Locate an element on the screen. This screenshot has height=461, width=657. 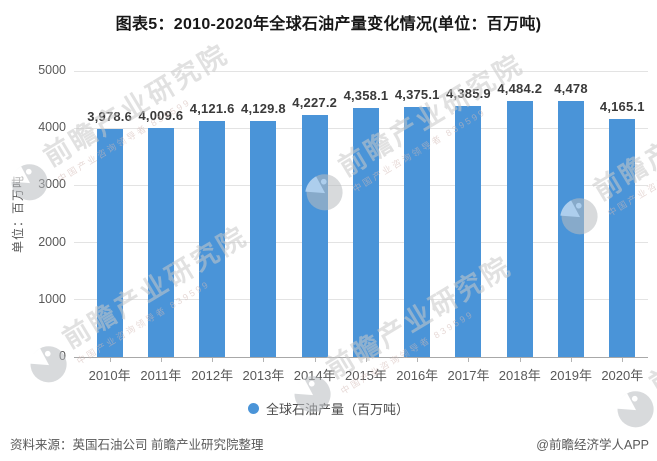
bar-column: 4,484.2 2018年 is located at coordinates (519, 227).